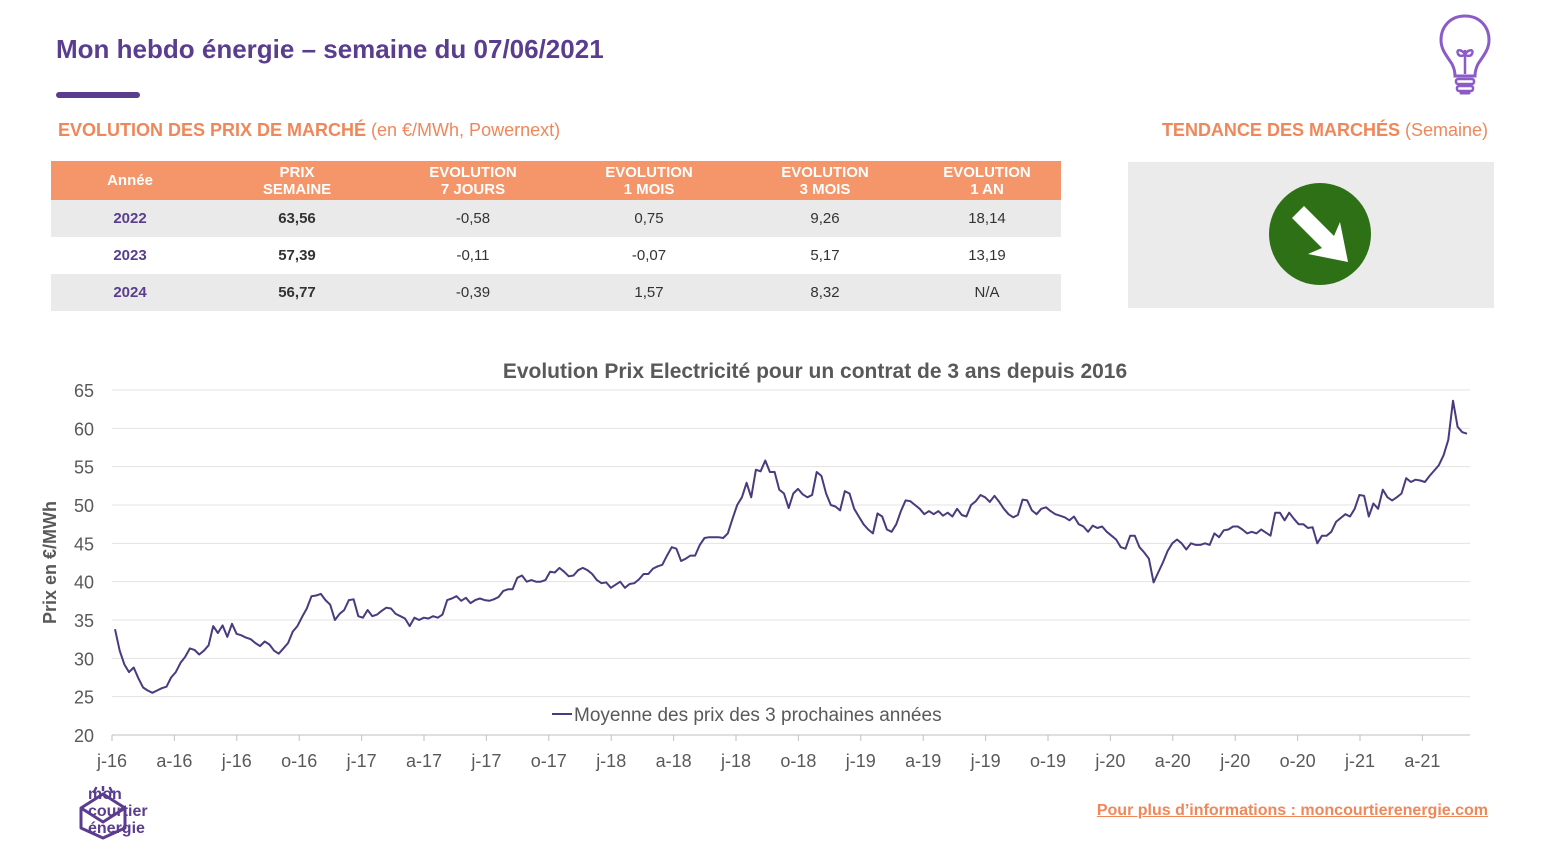  I want to click on y-tick-label: 40, so click(84, 583).